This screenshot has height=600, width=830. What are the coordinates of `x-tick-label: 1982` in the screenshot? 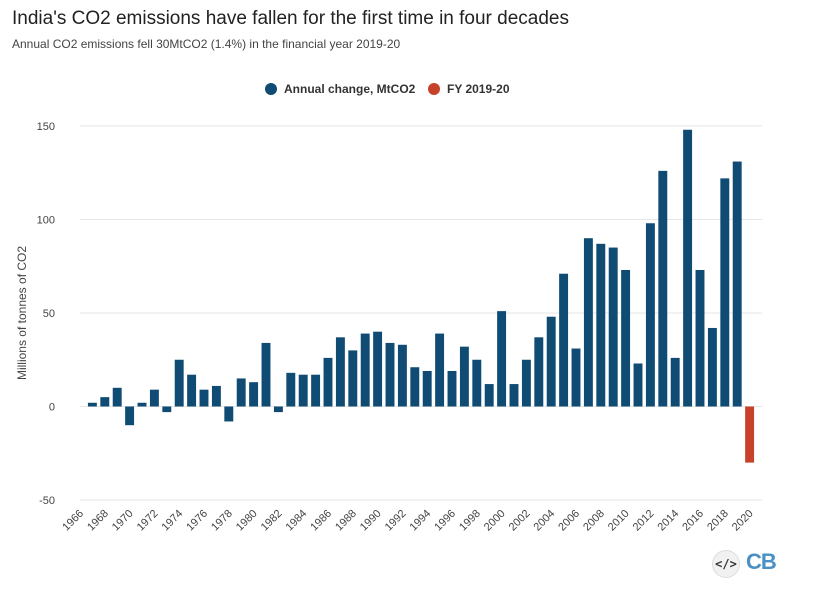 It's located at (272, 521).